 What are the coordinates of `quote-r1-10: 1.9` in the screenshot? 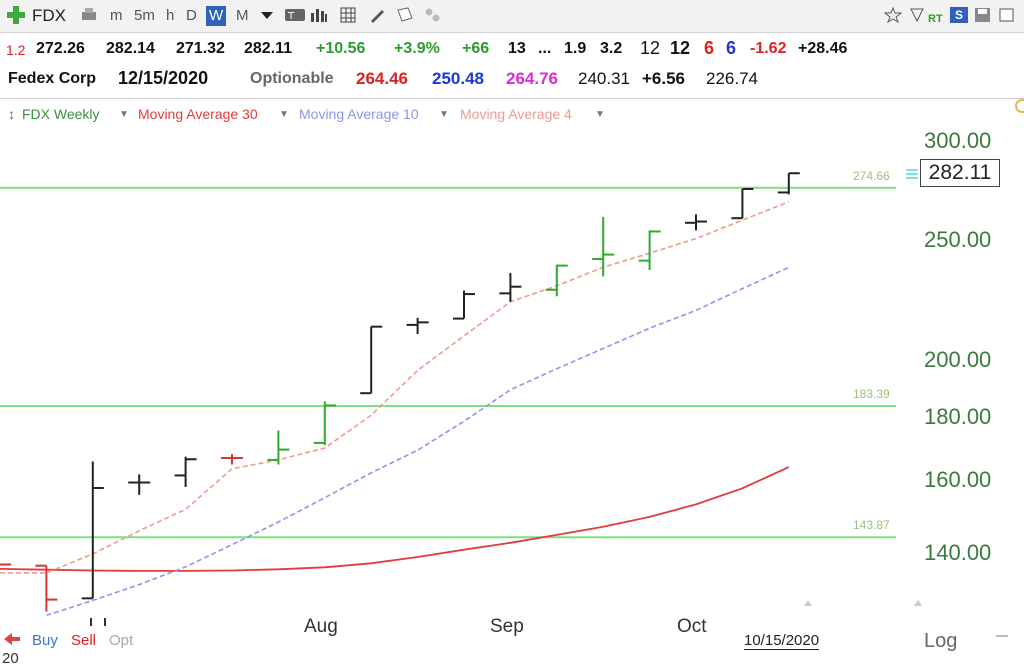 It's located at (575, 48).